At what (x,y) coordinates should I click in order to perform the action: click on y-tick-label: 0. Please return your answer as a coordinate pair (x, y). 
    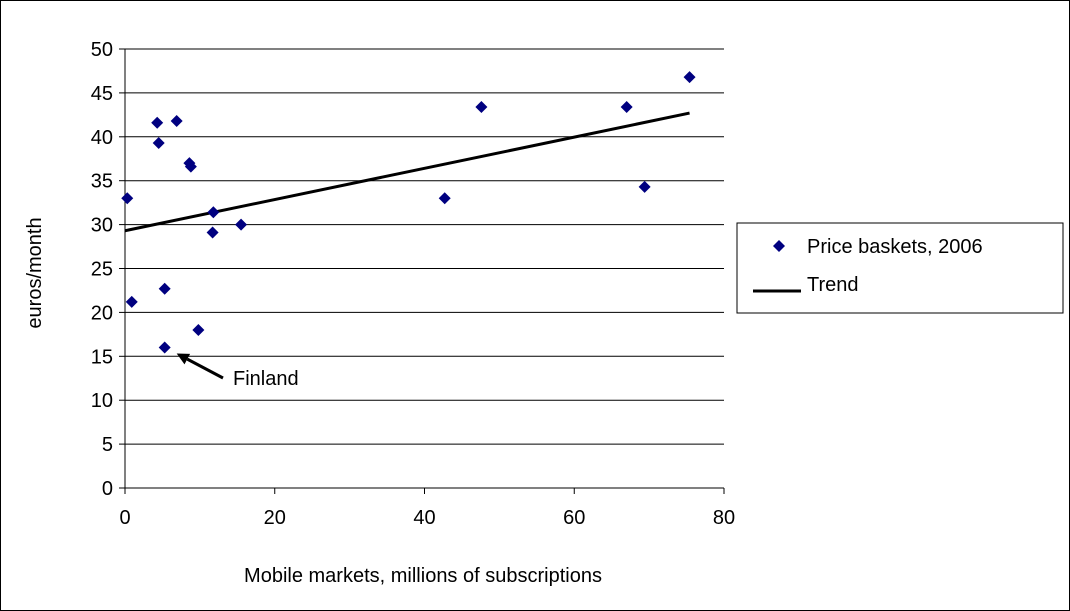
    Looking at the image, I should click on (107, 489).